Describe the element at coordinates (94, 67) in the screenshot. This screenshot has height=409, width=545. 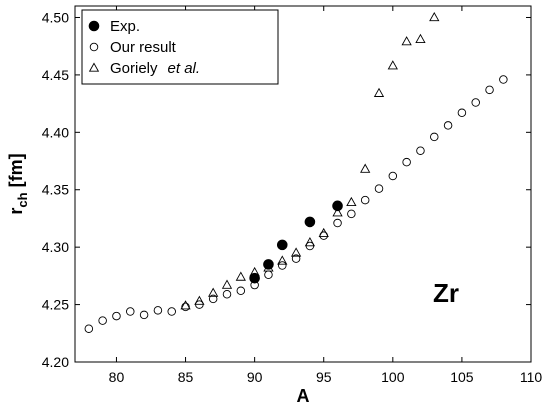
I see `legend-marker-goriely` at that location.